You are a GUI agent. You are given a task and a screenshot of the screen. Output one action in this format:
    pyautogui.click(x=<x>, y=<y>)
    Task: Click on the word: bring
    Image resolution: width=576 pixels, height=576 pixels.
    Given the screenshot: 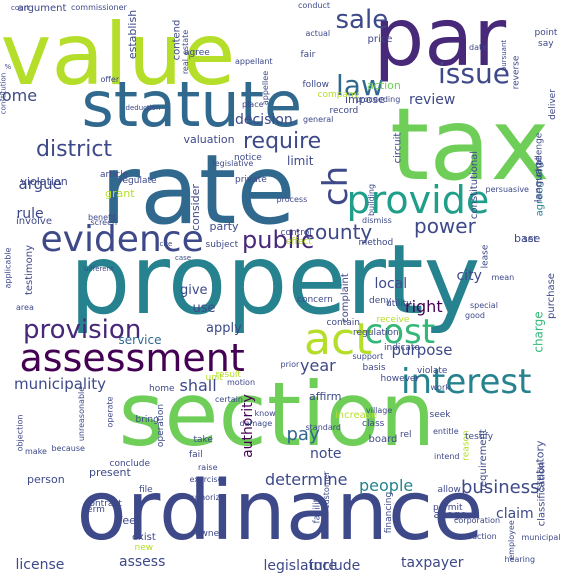 What is the action you would take?
    pyautogui.click(x=147, y=419)
    